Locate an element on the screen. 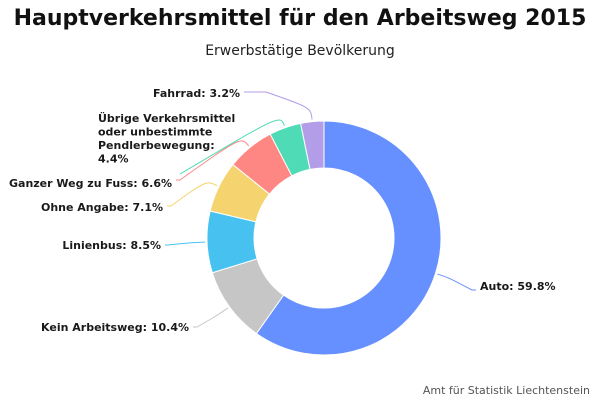 The width and height of the screenshot is (600, 400). chart-subtitle: Erwerbstätige Bevölkerung is located at coordinates (300, 51).